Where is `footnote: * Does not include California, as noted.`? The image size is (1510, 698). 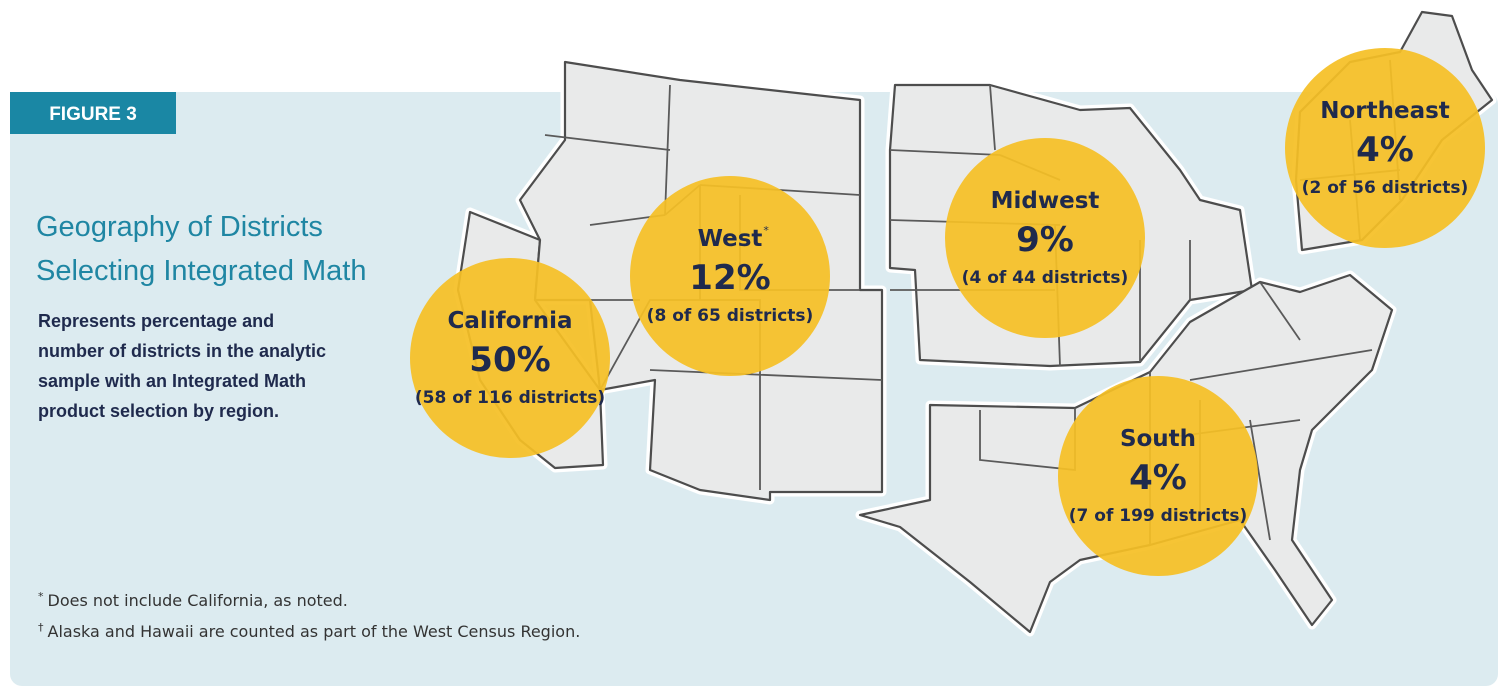
footnote: * Does not include California, as noted. is located at coordinates (193, 600).